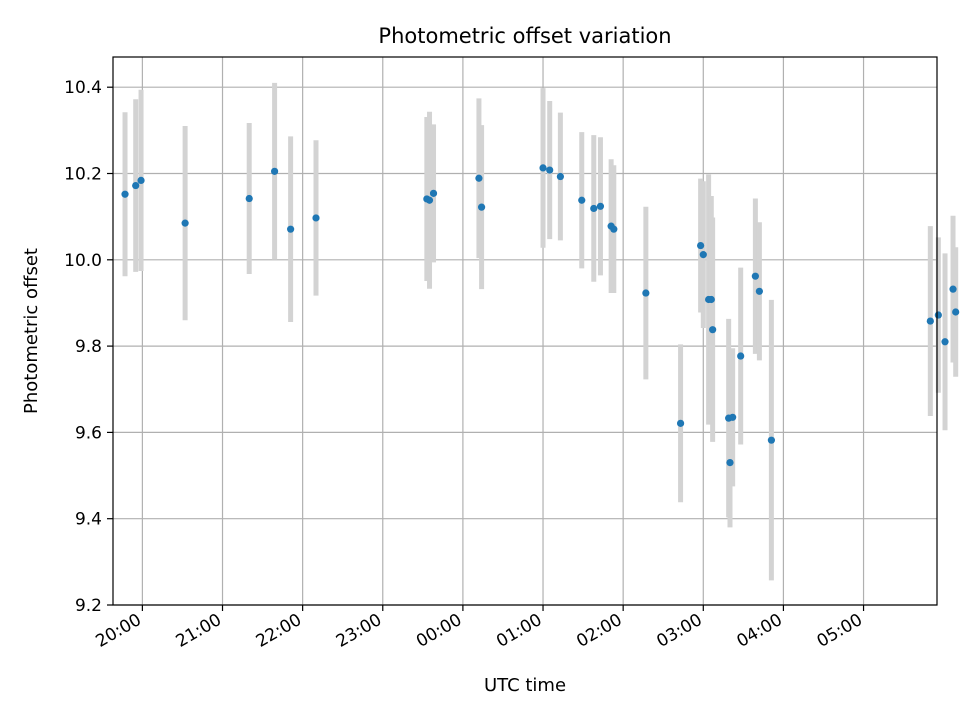 This screenshot has height=720, width=960. What do you see at coordinates (83, 175) in the screenshot?
I see `y-tick-label: 10.2` at bounding box center [83, 175].